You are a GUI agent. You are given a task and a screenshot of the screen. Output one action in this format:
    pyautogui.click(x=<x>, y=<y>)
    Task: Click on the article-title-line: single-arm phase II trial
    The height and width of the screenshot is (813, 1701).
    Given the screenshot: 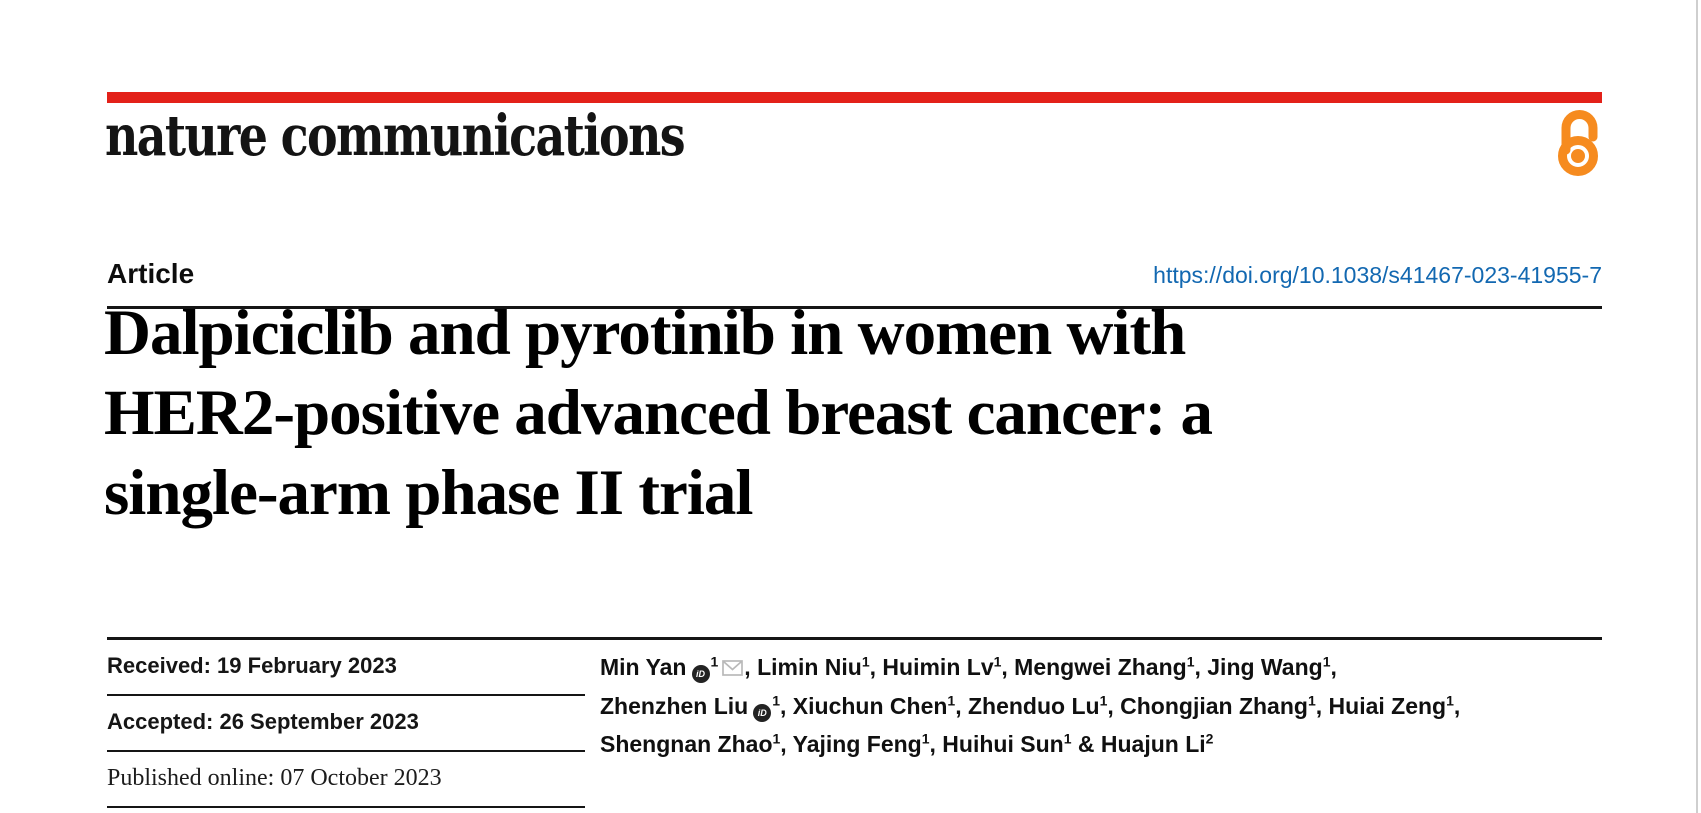 What is the action you would take?
    pyautogui.click(x=428, y=493)
    